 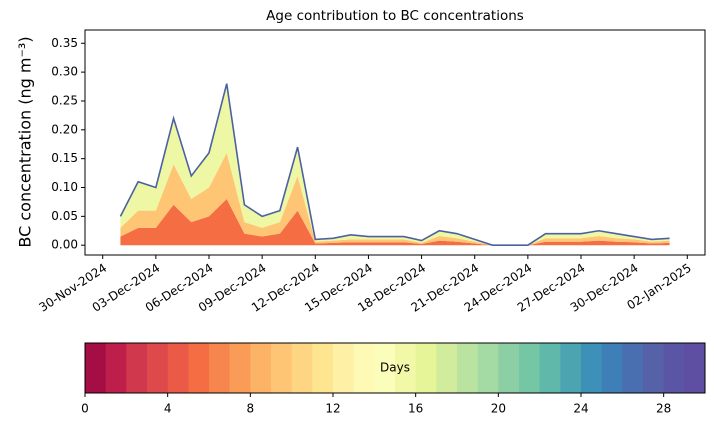 What do you see at coordinates (395, 222) in the screenshot?
I see `area` at bounding box center [395, 222].